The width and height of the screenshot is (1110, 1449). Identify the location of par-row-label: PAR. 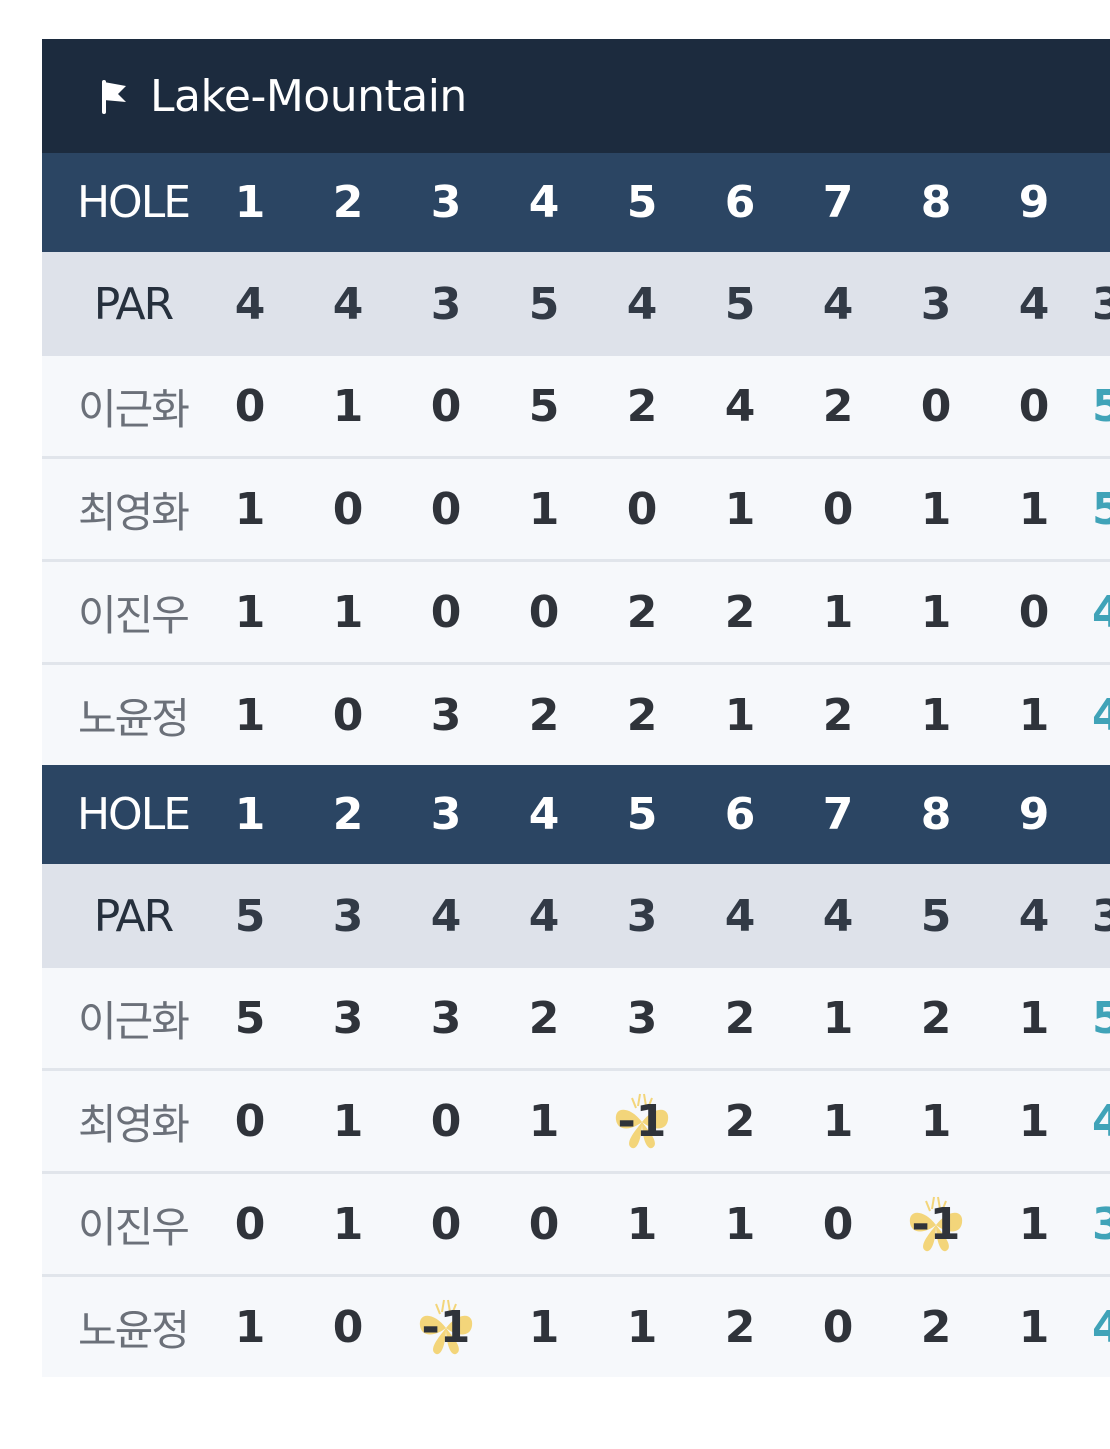
(133, 916).